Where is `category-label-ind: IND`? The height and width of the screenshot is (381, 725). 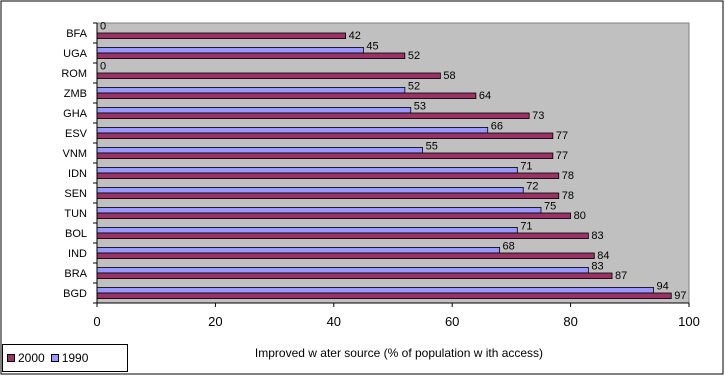
category-label-ind: IND is located at coordinates (77, 254).